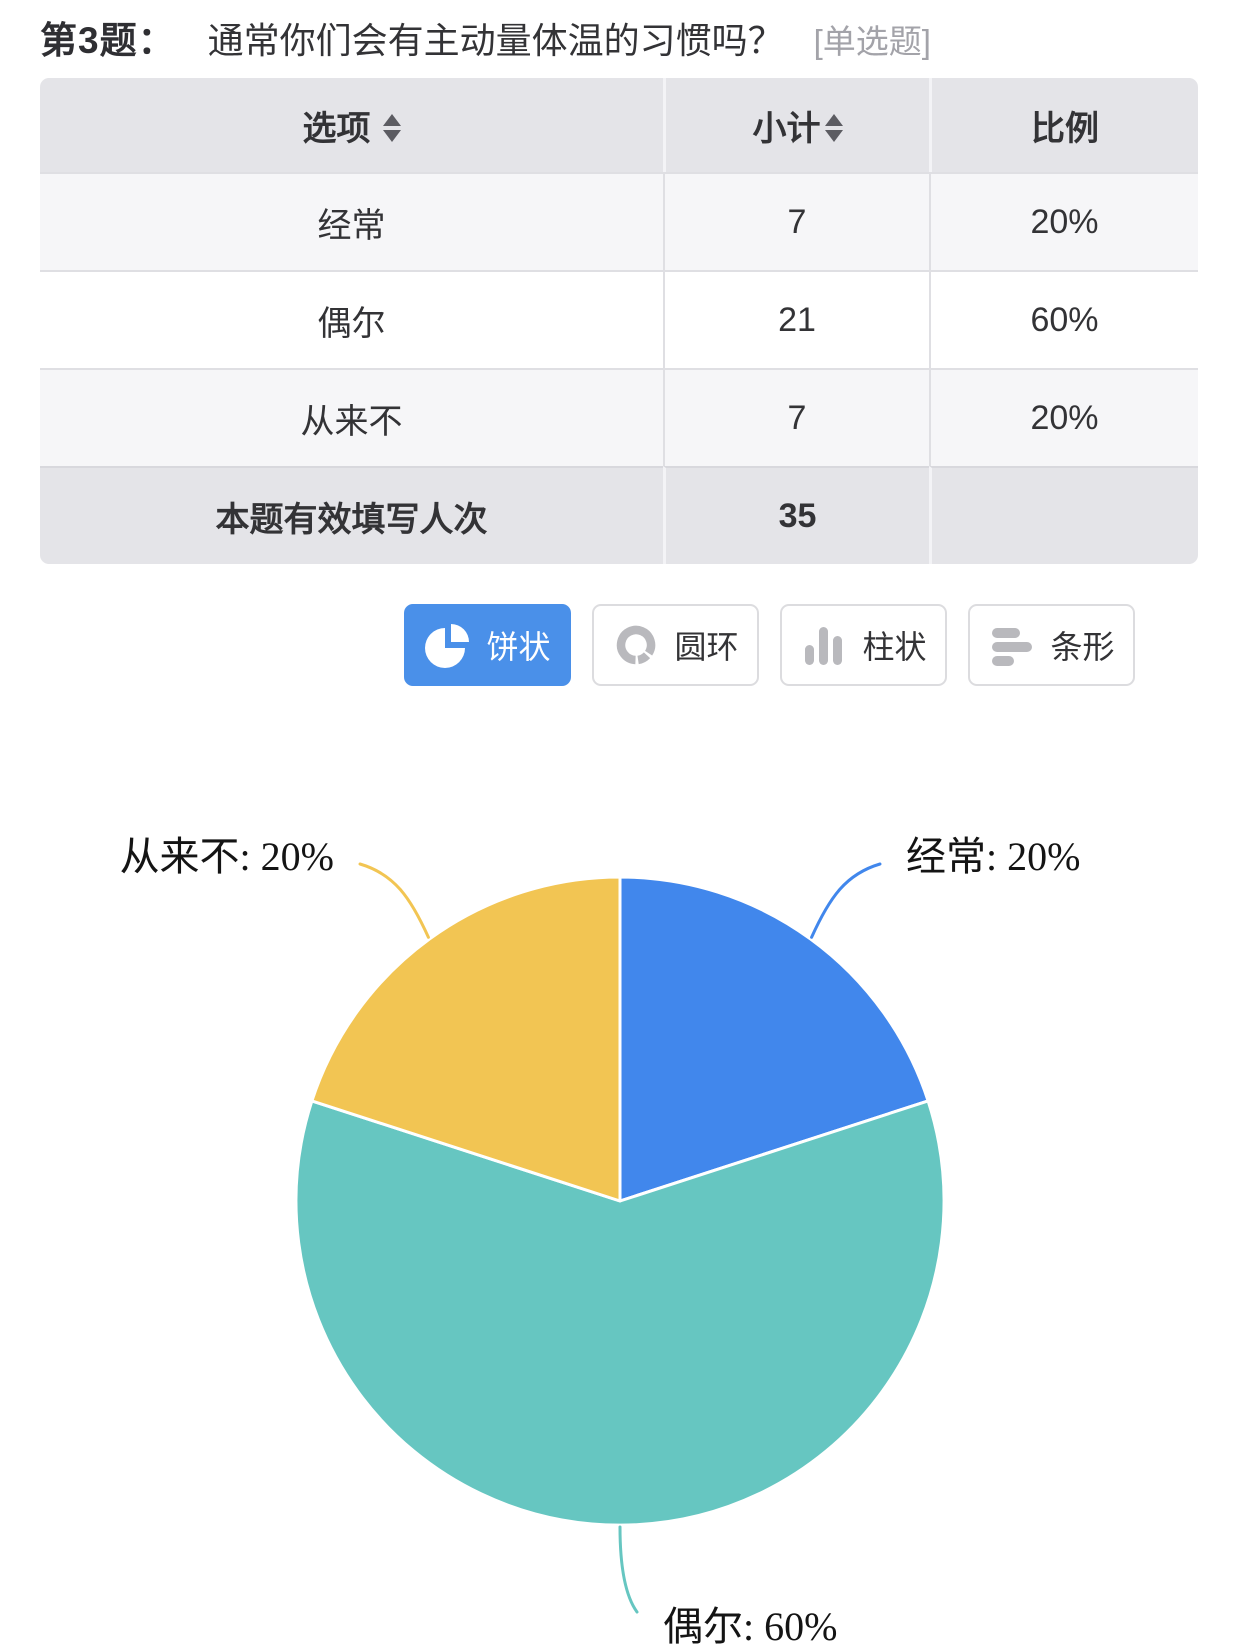 This screenshot has width=1238, height=1651. I want to click on column-header-ratio: 比例, so click(1063, 125).